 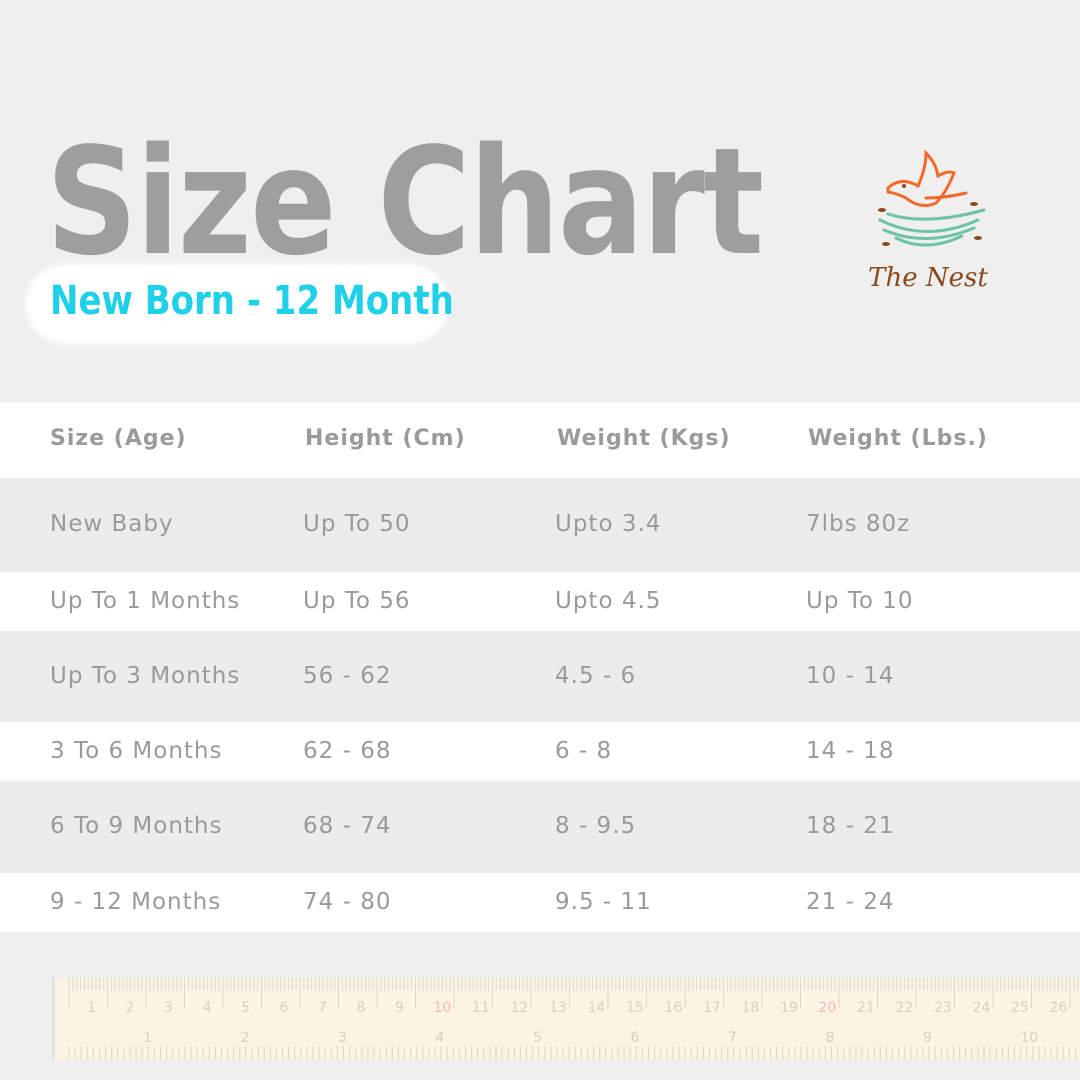 I want to click on ruler-cm-label: 1, so click(x=91, y=1008).